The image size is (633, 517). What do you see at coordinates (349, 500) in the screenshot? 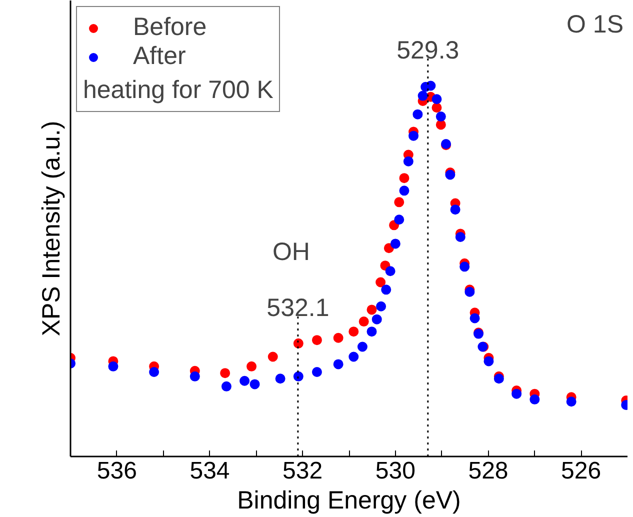
I see `x-axis-title: Binding Energy (eV)` at bounding box center [349, 500].